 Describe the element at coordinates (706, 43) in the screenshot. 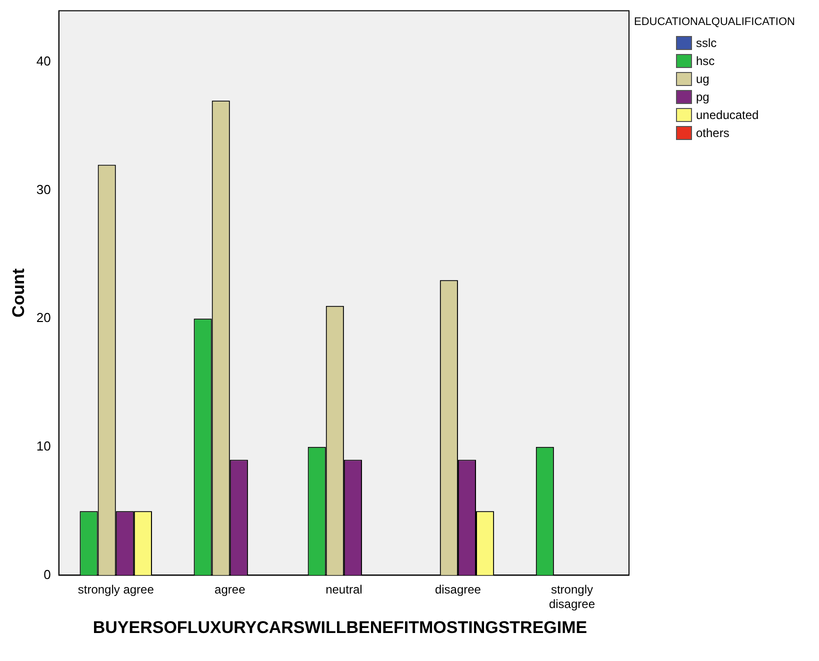

I see `legend-label: sslc` at that location.